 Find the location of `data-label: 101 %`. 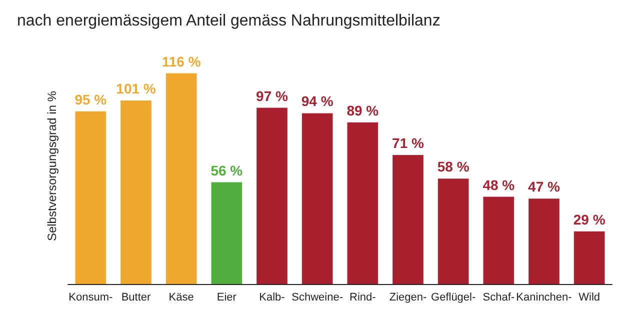

data-label: 101 % is located at coordinates (136, 88).